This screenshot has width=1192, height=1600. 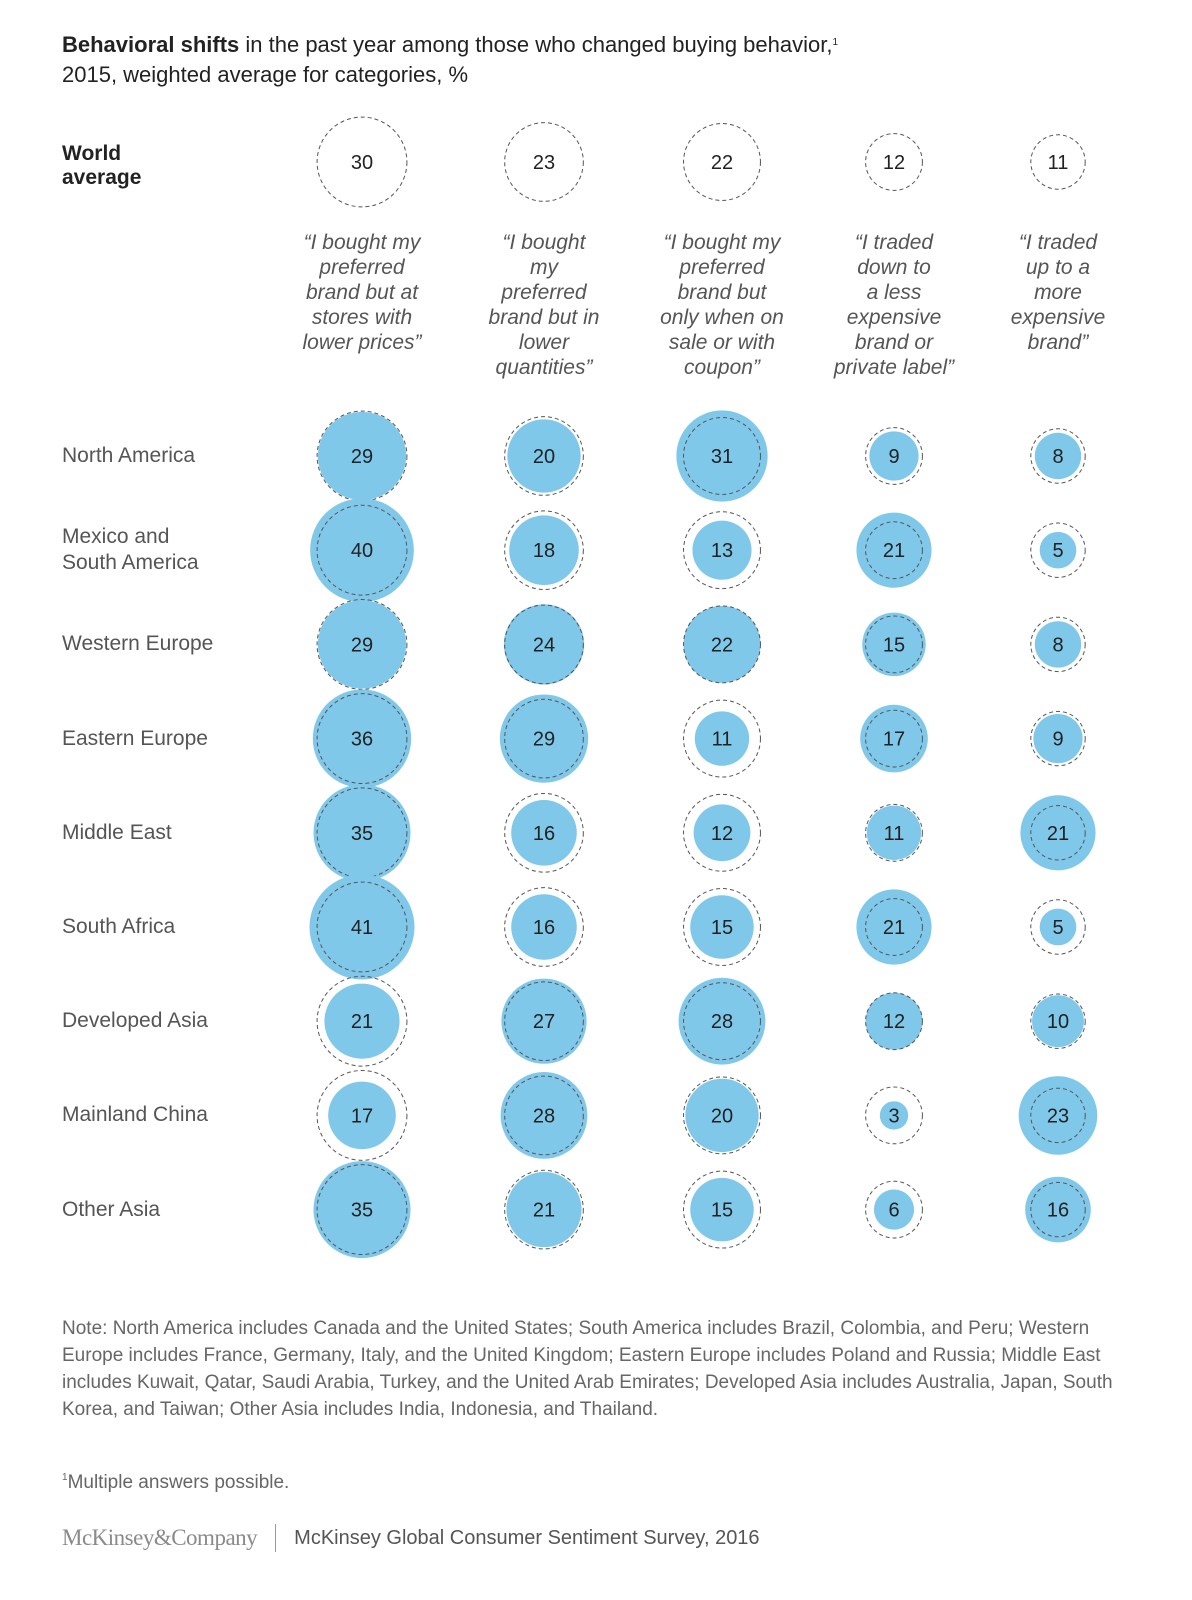 I want to click on column-header-line: “I bought my, so click(x=362, y=242).